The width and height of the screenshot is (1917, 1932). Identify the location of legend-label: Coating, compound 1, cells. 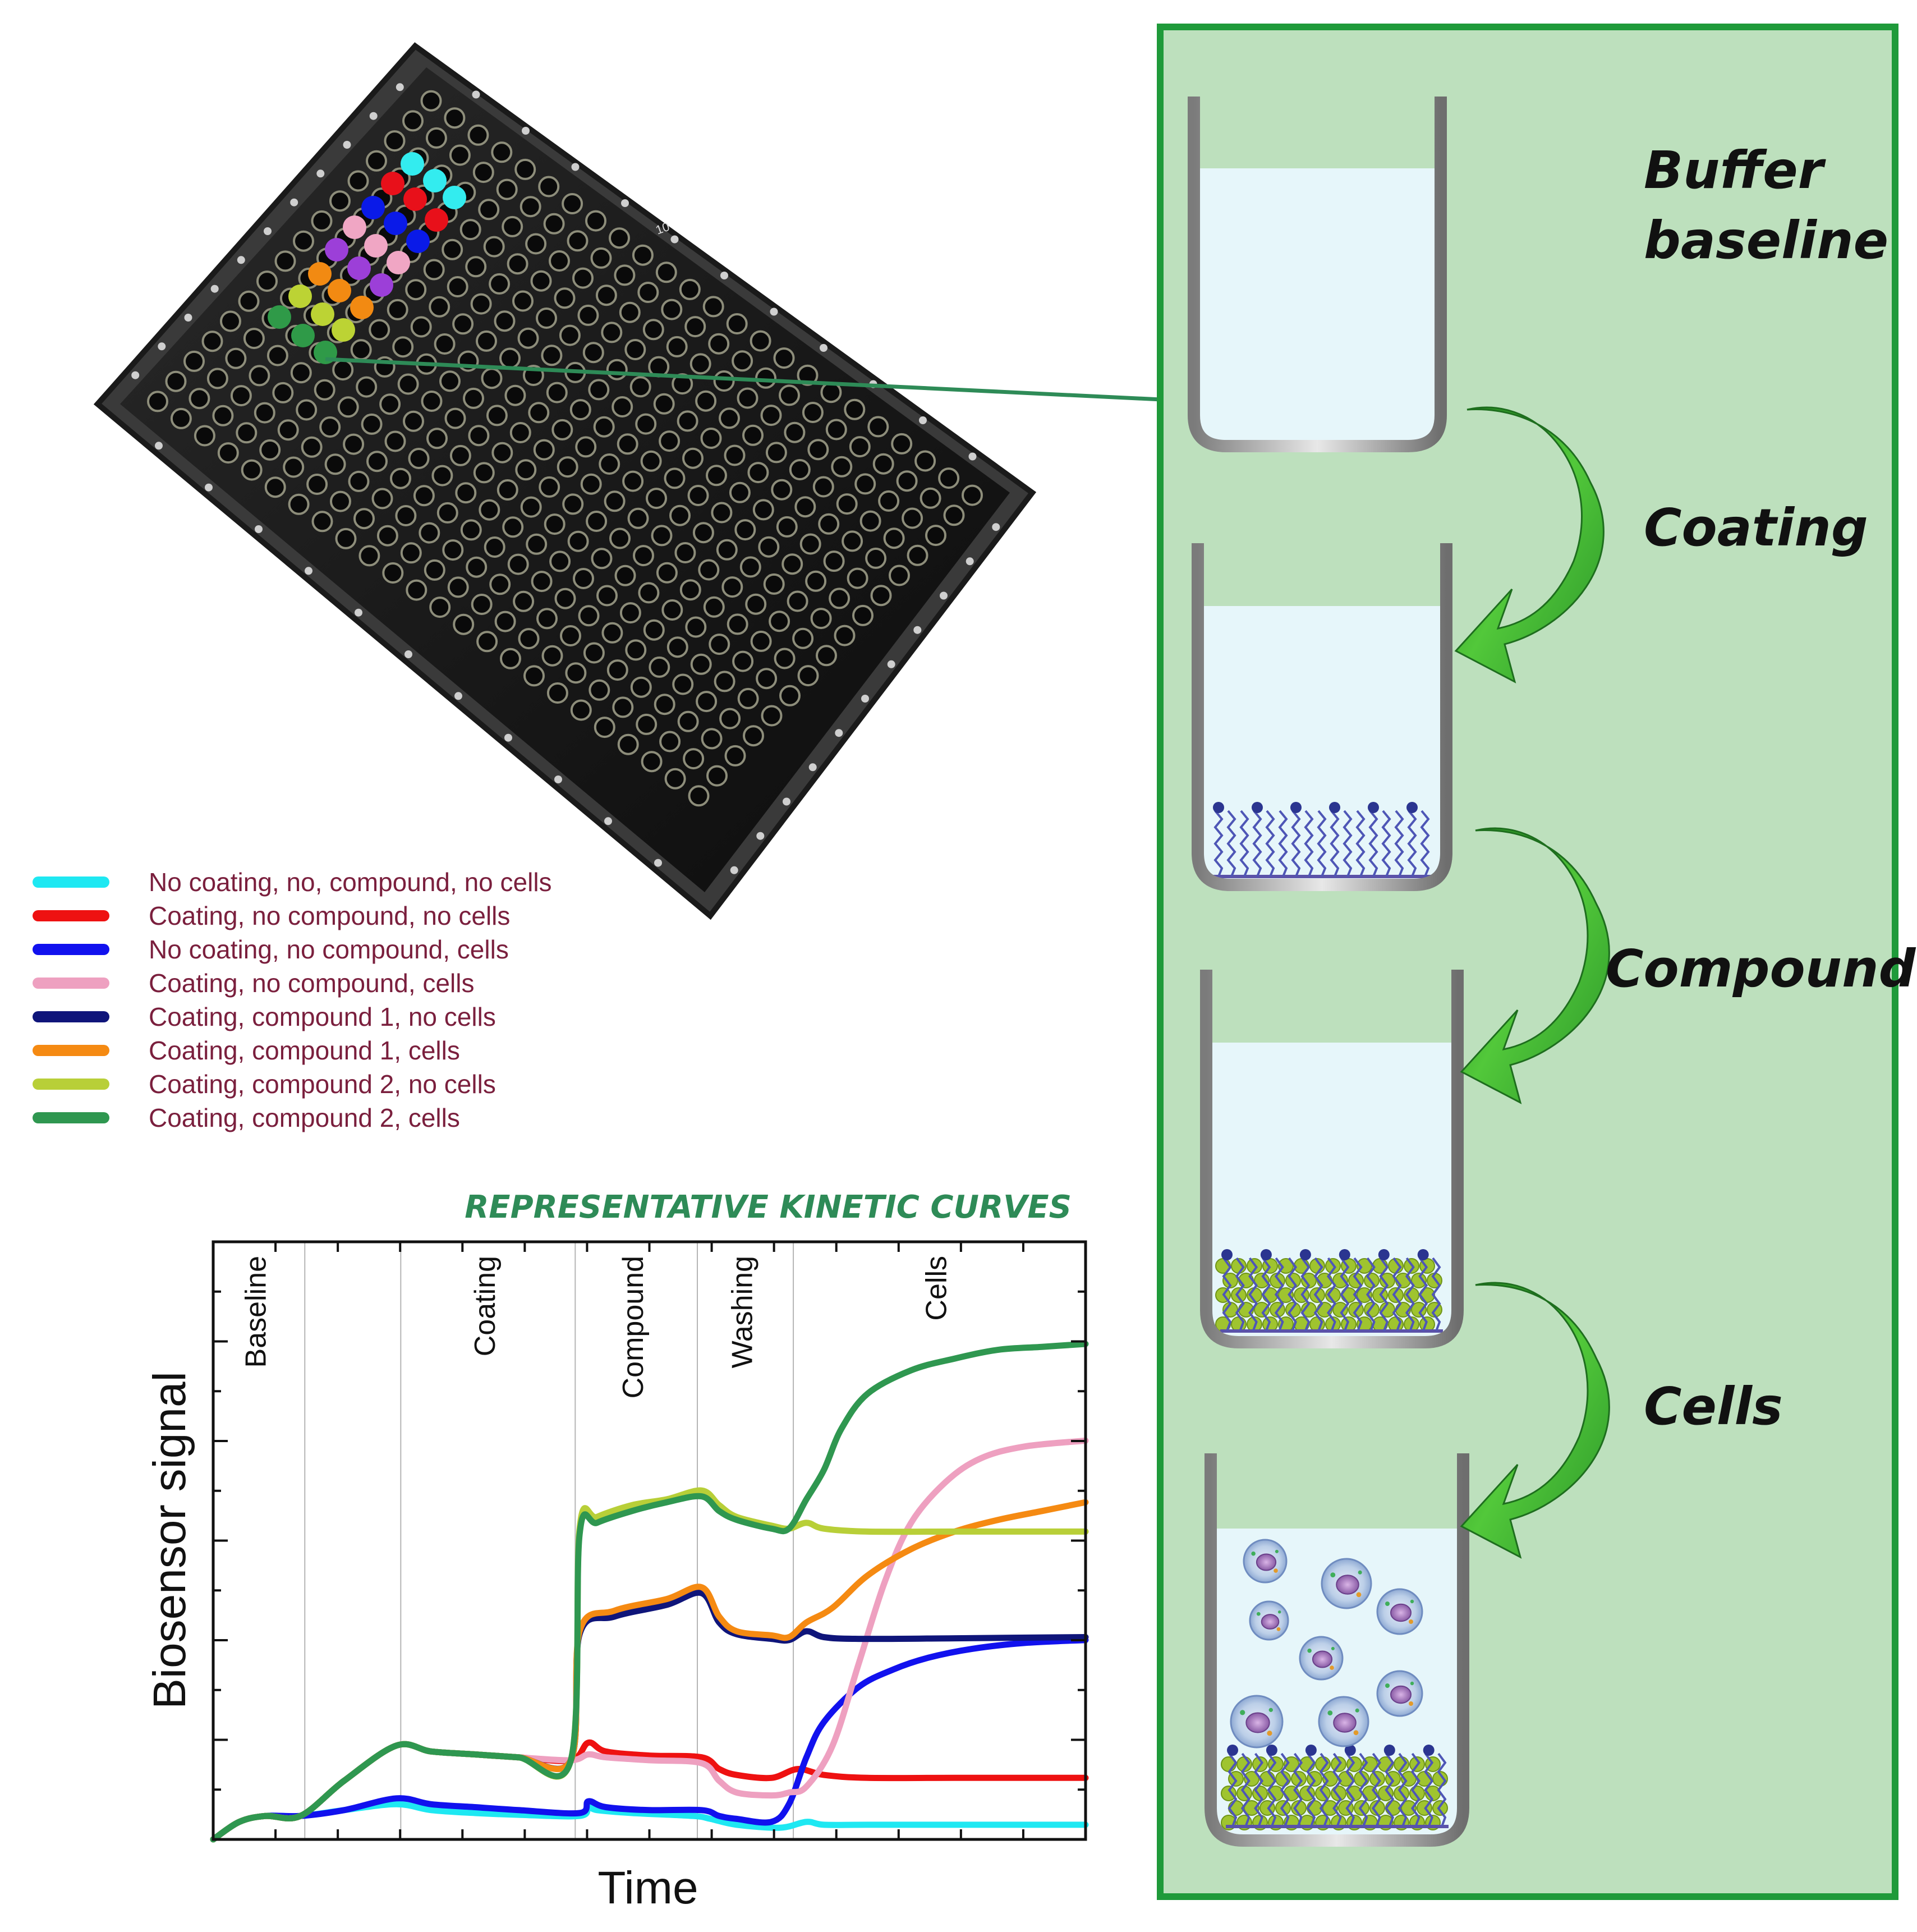
(304, 1050).